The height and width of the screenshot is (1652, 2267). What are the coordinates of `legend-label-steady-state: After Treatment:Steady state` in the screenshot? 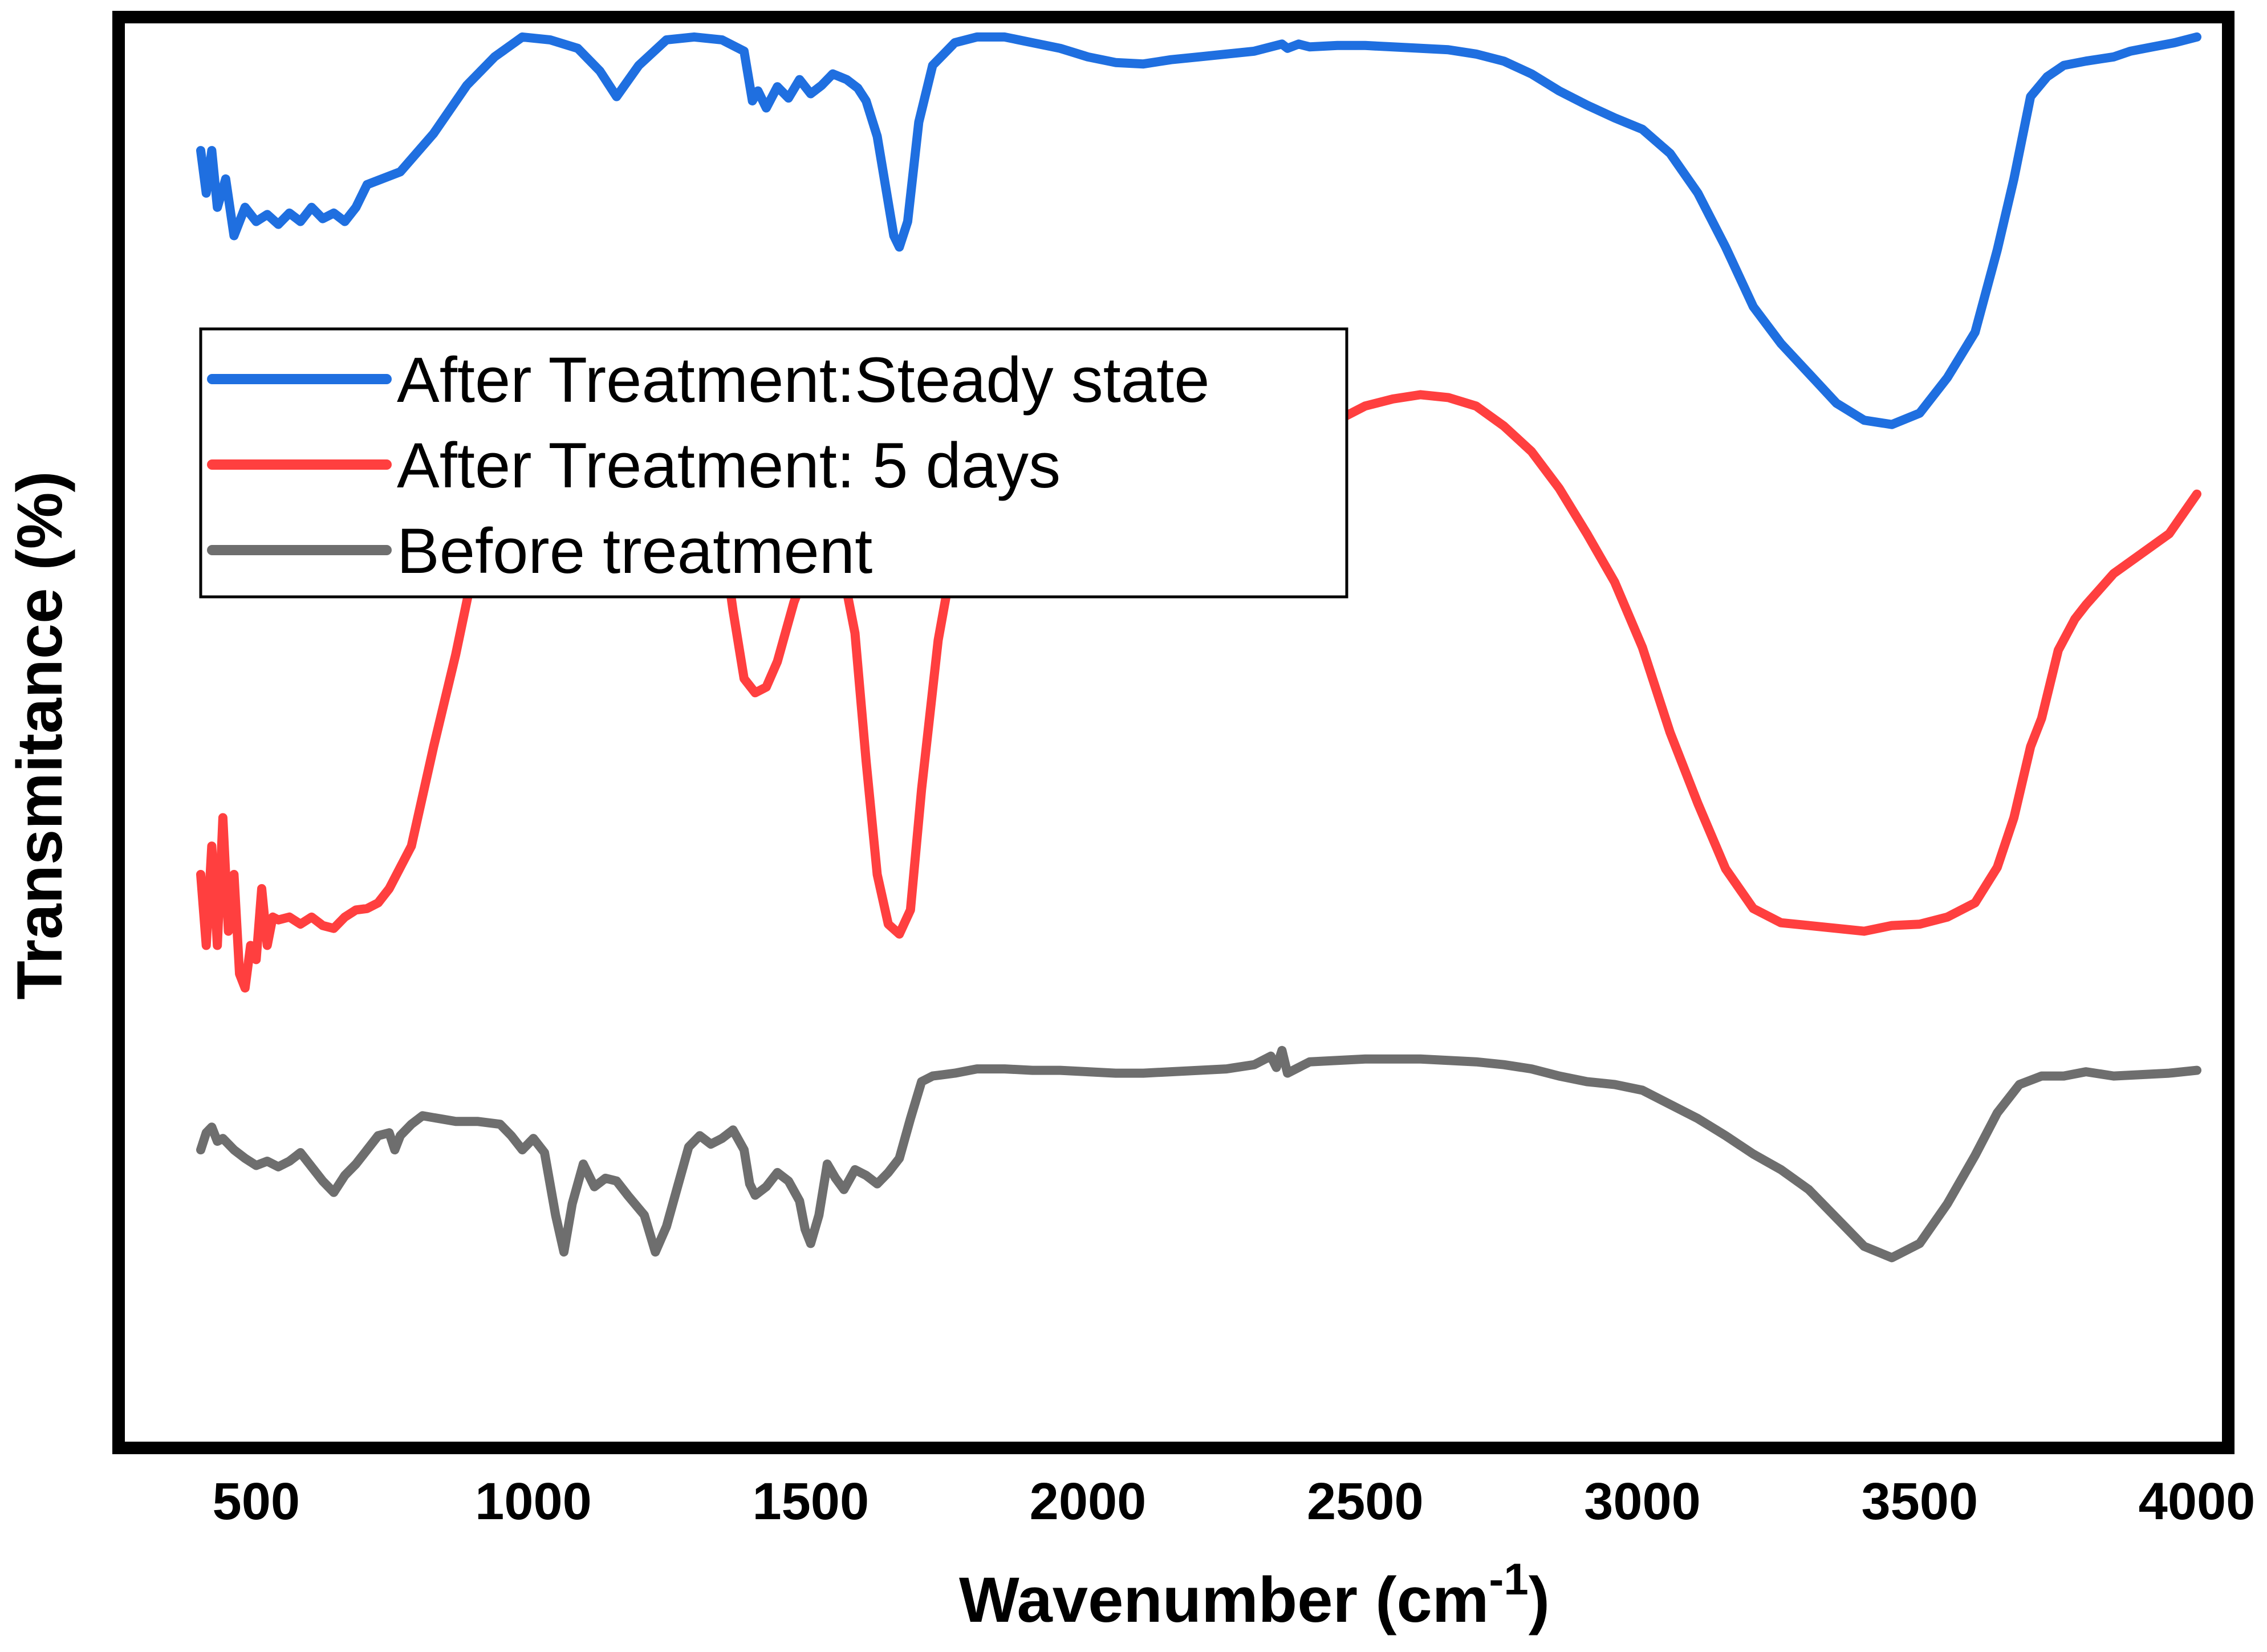 It's located at (803, 380).